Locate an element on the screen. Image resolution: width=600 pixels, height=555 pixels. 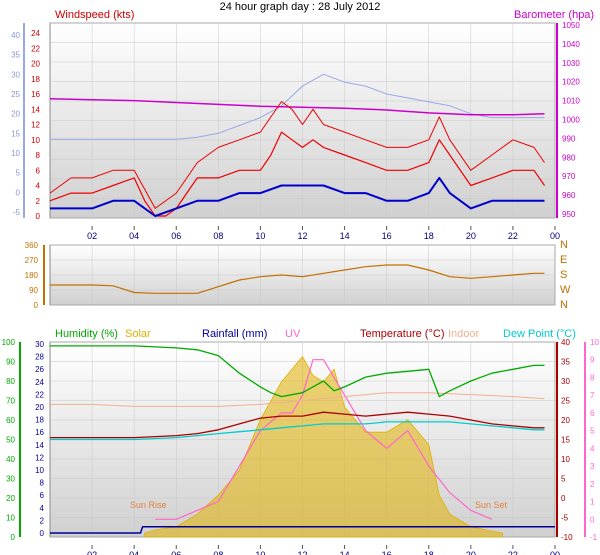
humidity-tick-label: 90 is located at coordinates (10, 362).